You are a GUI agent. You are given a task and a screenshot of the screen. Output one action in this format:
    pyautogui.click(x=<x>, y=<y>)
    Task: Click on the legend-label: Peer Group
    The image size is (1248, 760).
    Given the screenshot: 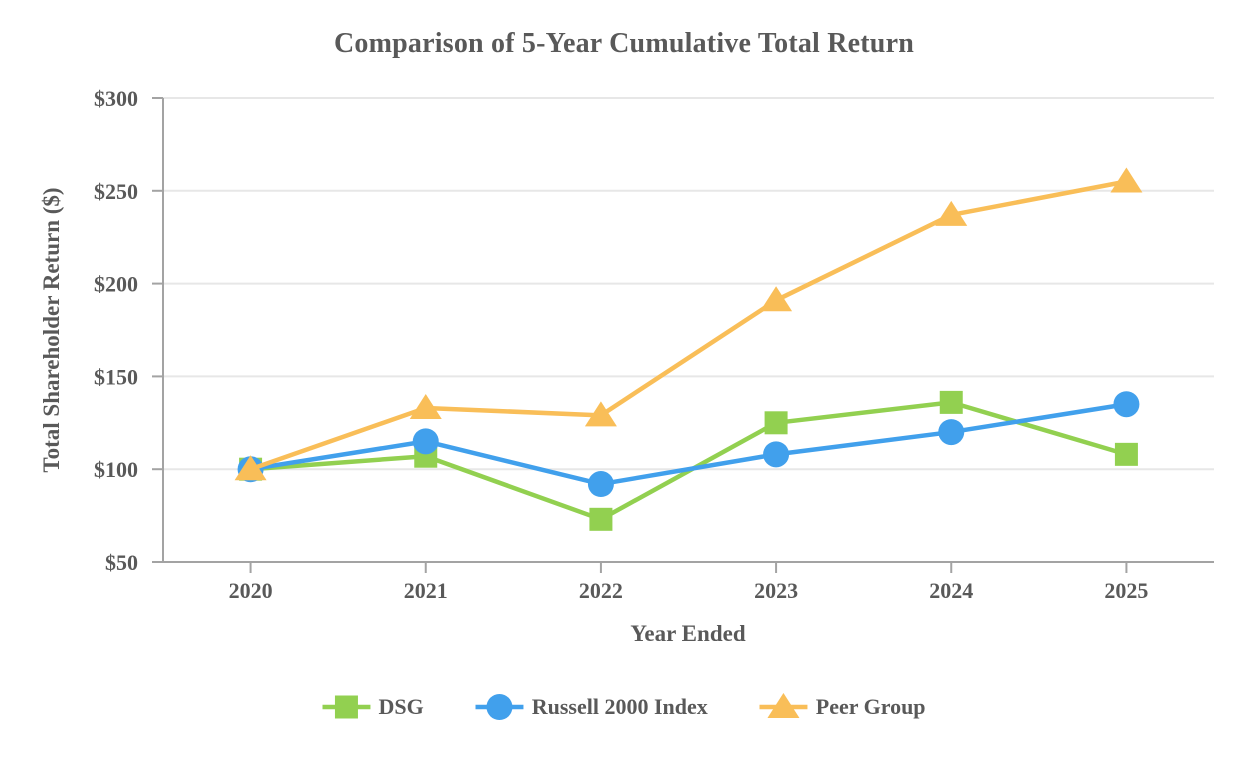 What is the action you would take?
    pyautogui.click(x=870, y=706)
    